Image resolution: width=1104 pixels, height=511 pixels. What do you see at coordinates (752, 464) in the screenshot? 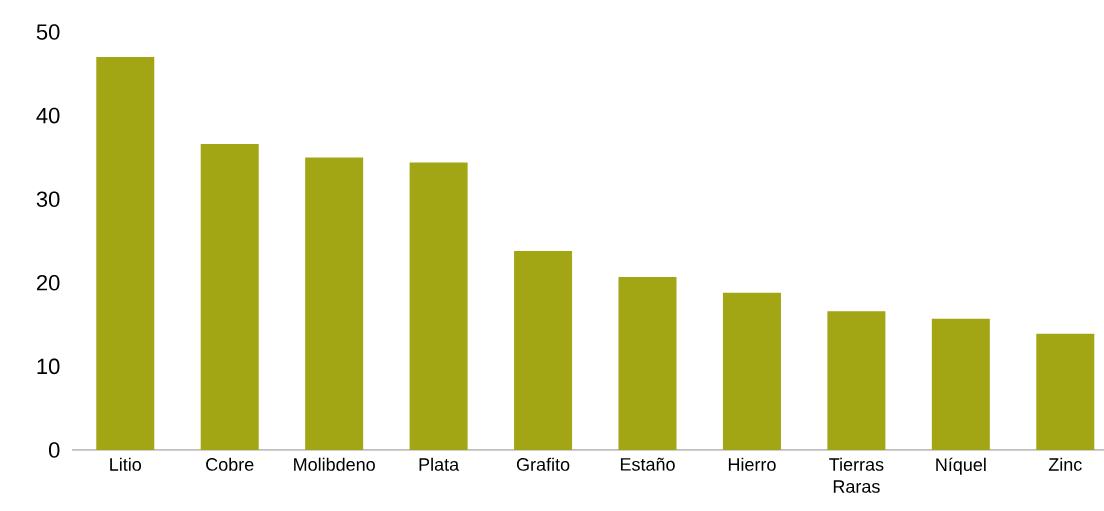
I see `x-tick-label: Hierro` at bounding box center [752, 464].